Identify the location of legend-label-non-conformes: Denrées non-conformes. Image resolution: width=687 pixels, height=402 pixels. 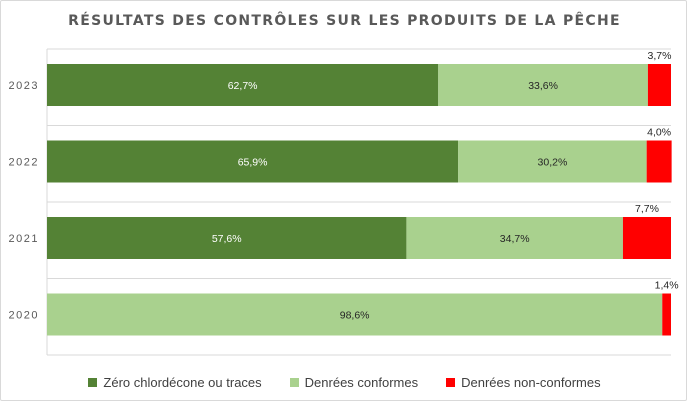
(531, 382).